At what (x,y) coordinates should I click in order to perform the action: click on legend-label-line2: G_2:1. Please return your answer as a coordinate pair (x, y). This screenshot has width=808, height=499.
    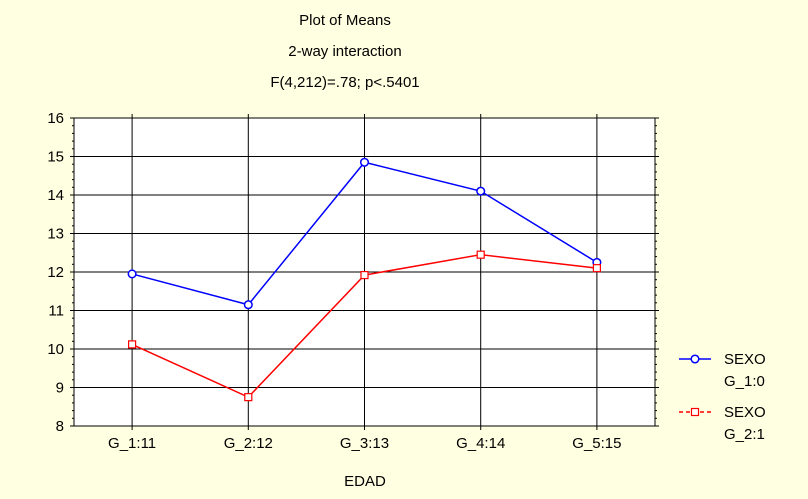
    Looking at the image, I should click on (744, 434).